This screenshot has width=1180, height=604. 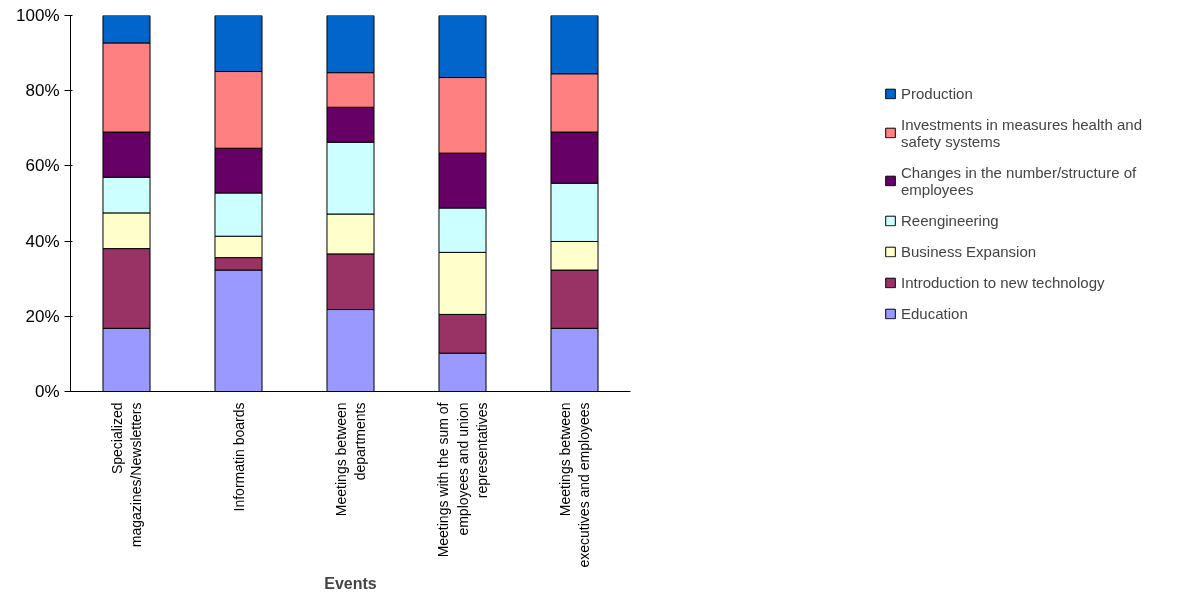 What do you see at coordinates (462, 480) in the screenshot?
I see `x-tick-label: Meetings with the sum of employees and union representatives` at bounding box center [462, 480].